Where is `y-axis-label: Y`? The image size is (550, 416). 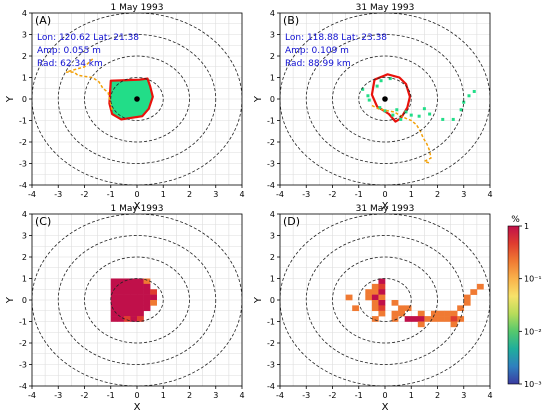
y-axis-label: Y is located at coordinates (10, 300).